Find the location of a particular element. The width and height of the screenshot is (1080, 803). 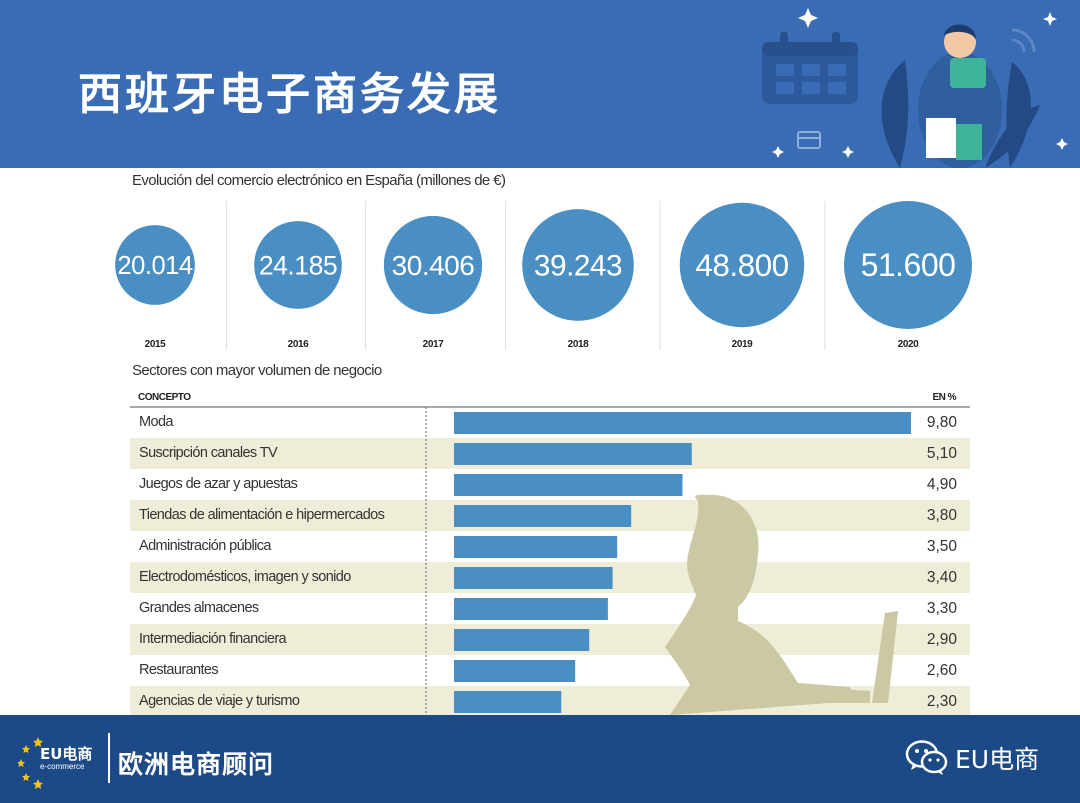

column-header-unit: EN % is located at coordinates (944, 397).